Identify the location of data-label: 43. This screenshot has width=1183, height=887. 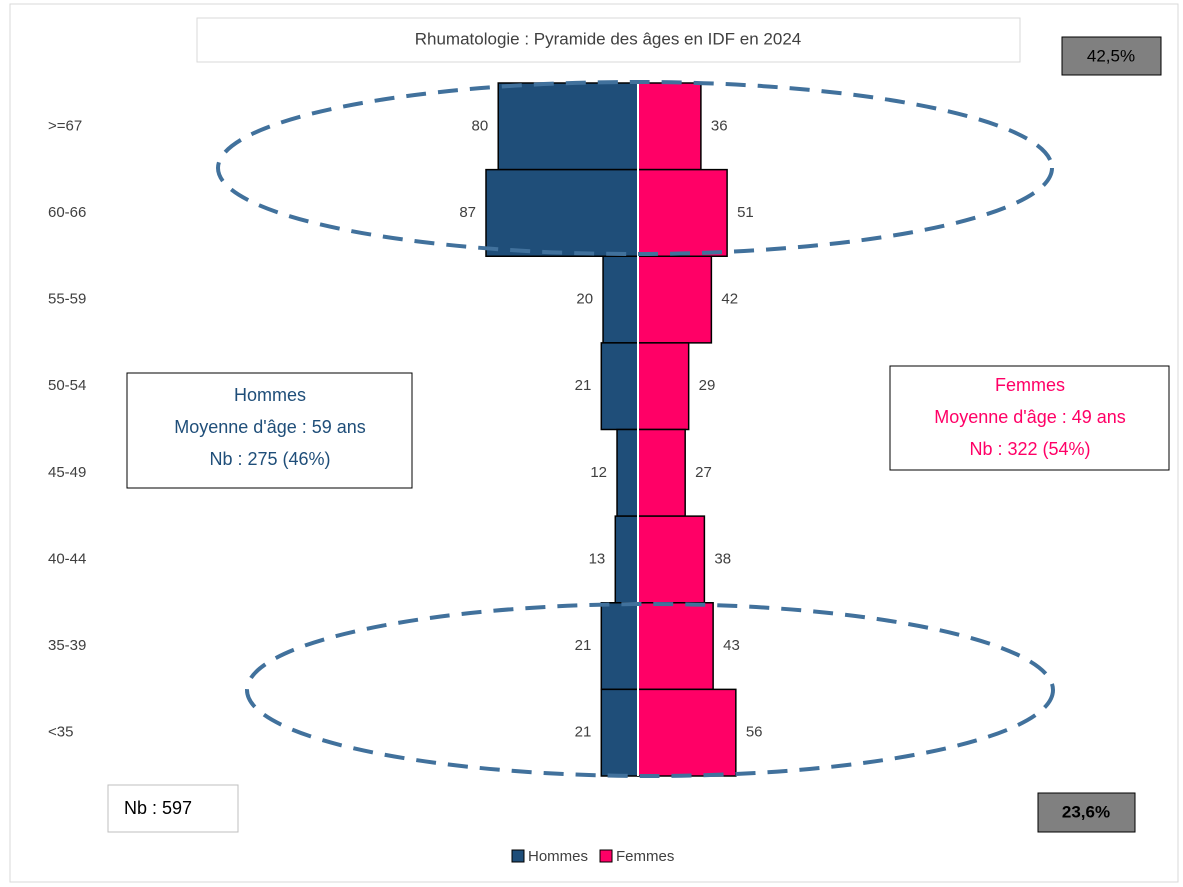
(731, 645).